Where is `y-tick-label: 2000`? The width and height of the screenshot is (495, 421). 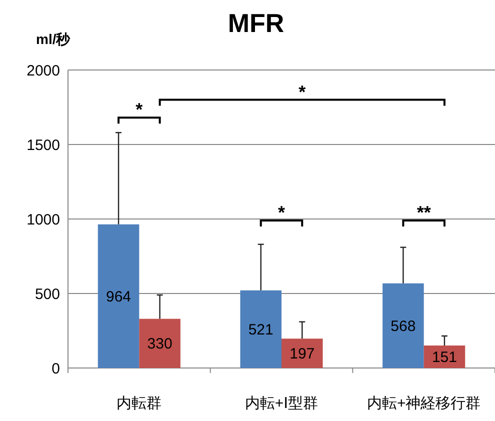
y-tick-label: 2000 is located at coordinates (43, 71).